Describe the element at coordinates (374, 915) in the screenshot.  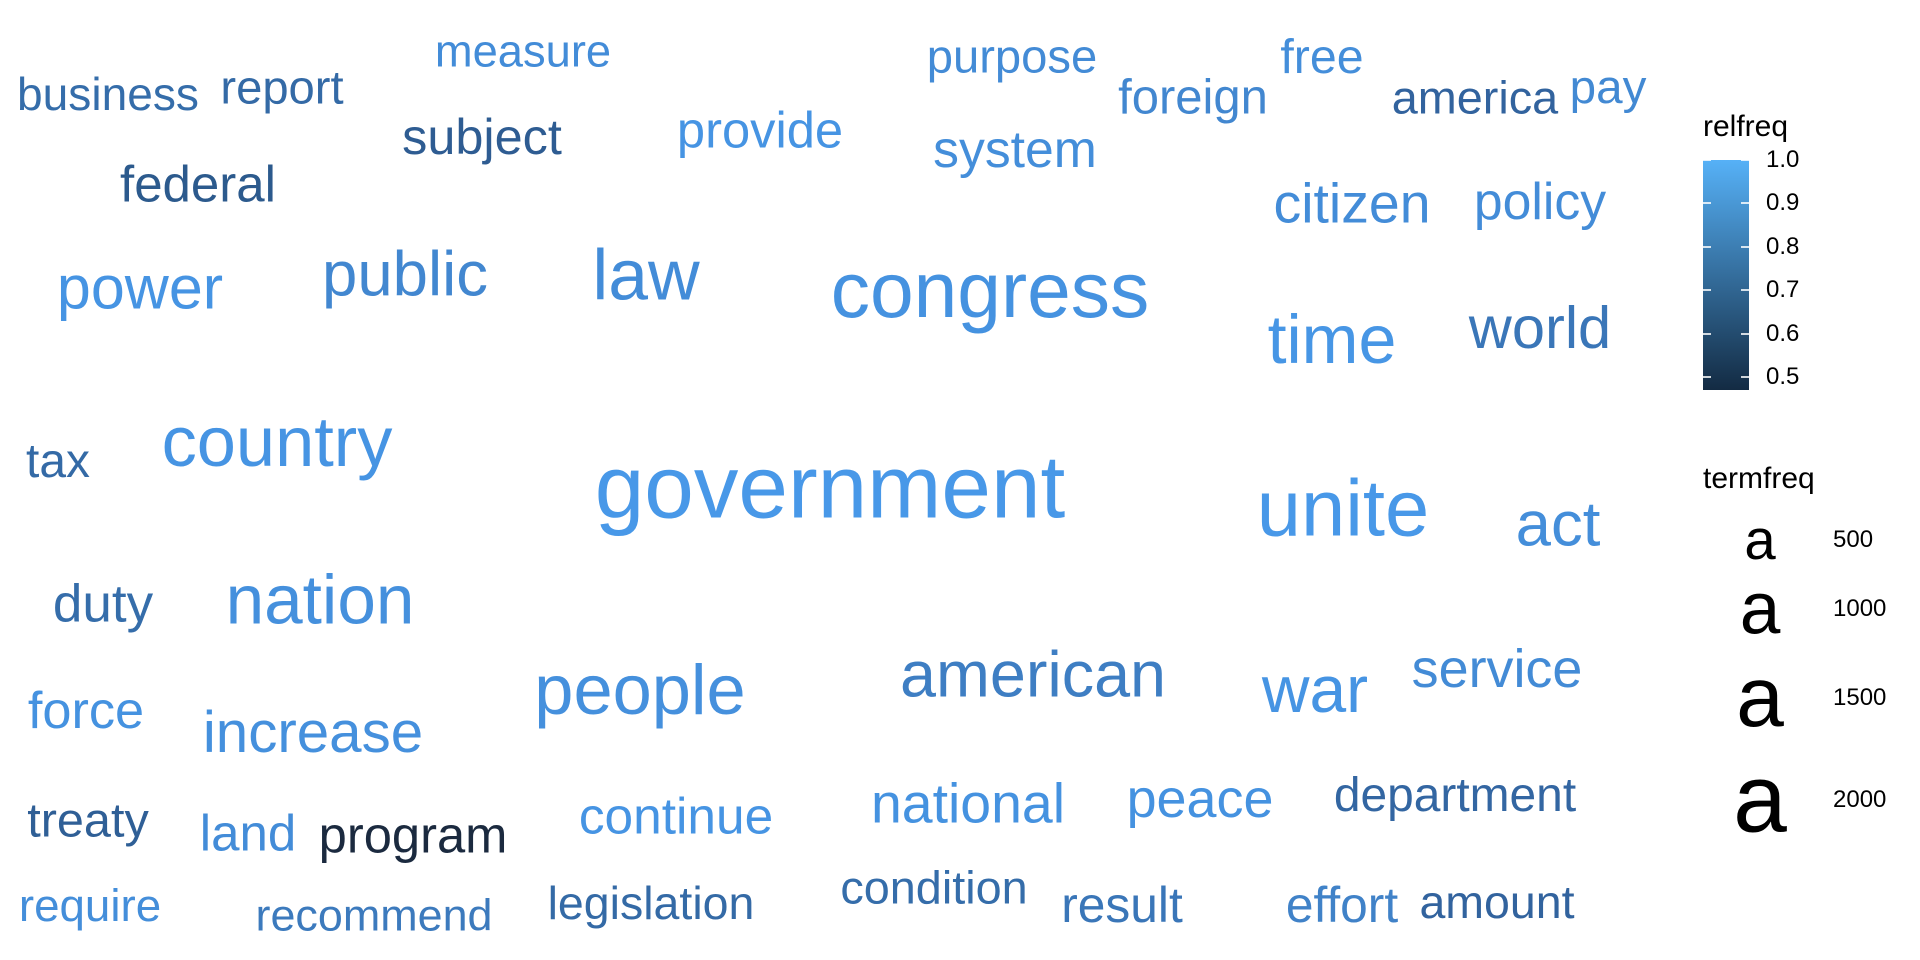
I see `word-recommend: recommend` at that location.